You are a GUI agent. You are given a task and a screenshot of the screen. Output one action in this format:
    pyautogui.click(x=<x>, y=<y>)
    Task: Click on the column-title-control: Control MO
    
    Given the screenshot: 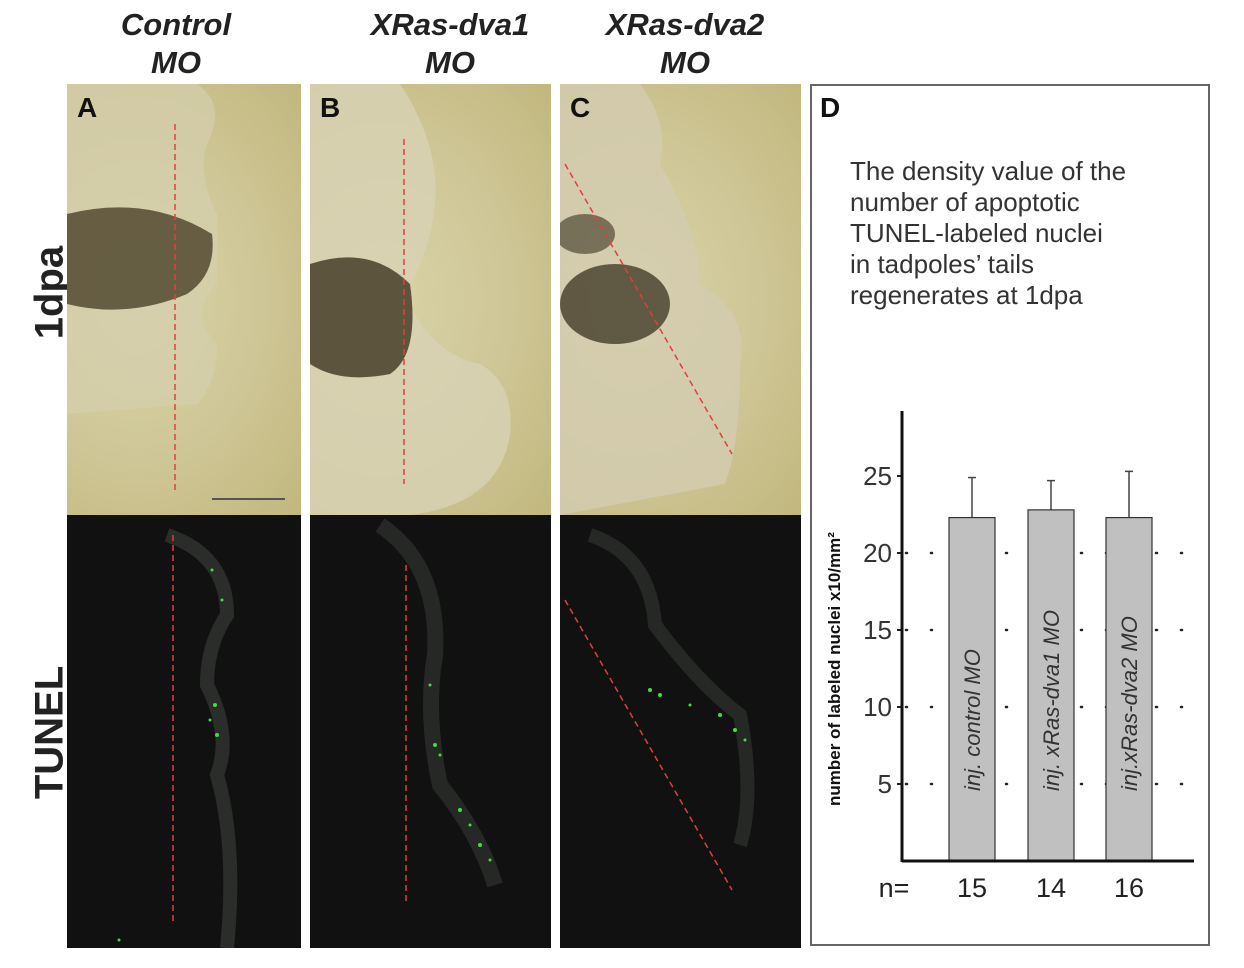 What is the action you would take?
    pyautogui.click(x=176, y=44)
    